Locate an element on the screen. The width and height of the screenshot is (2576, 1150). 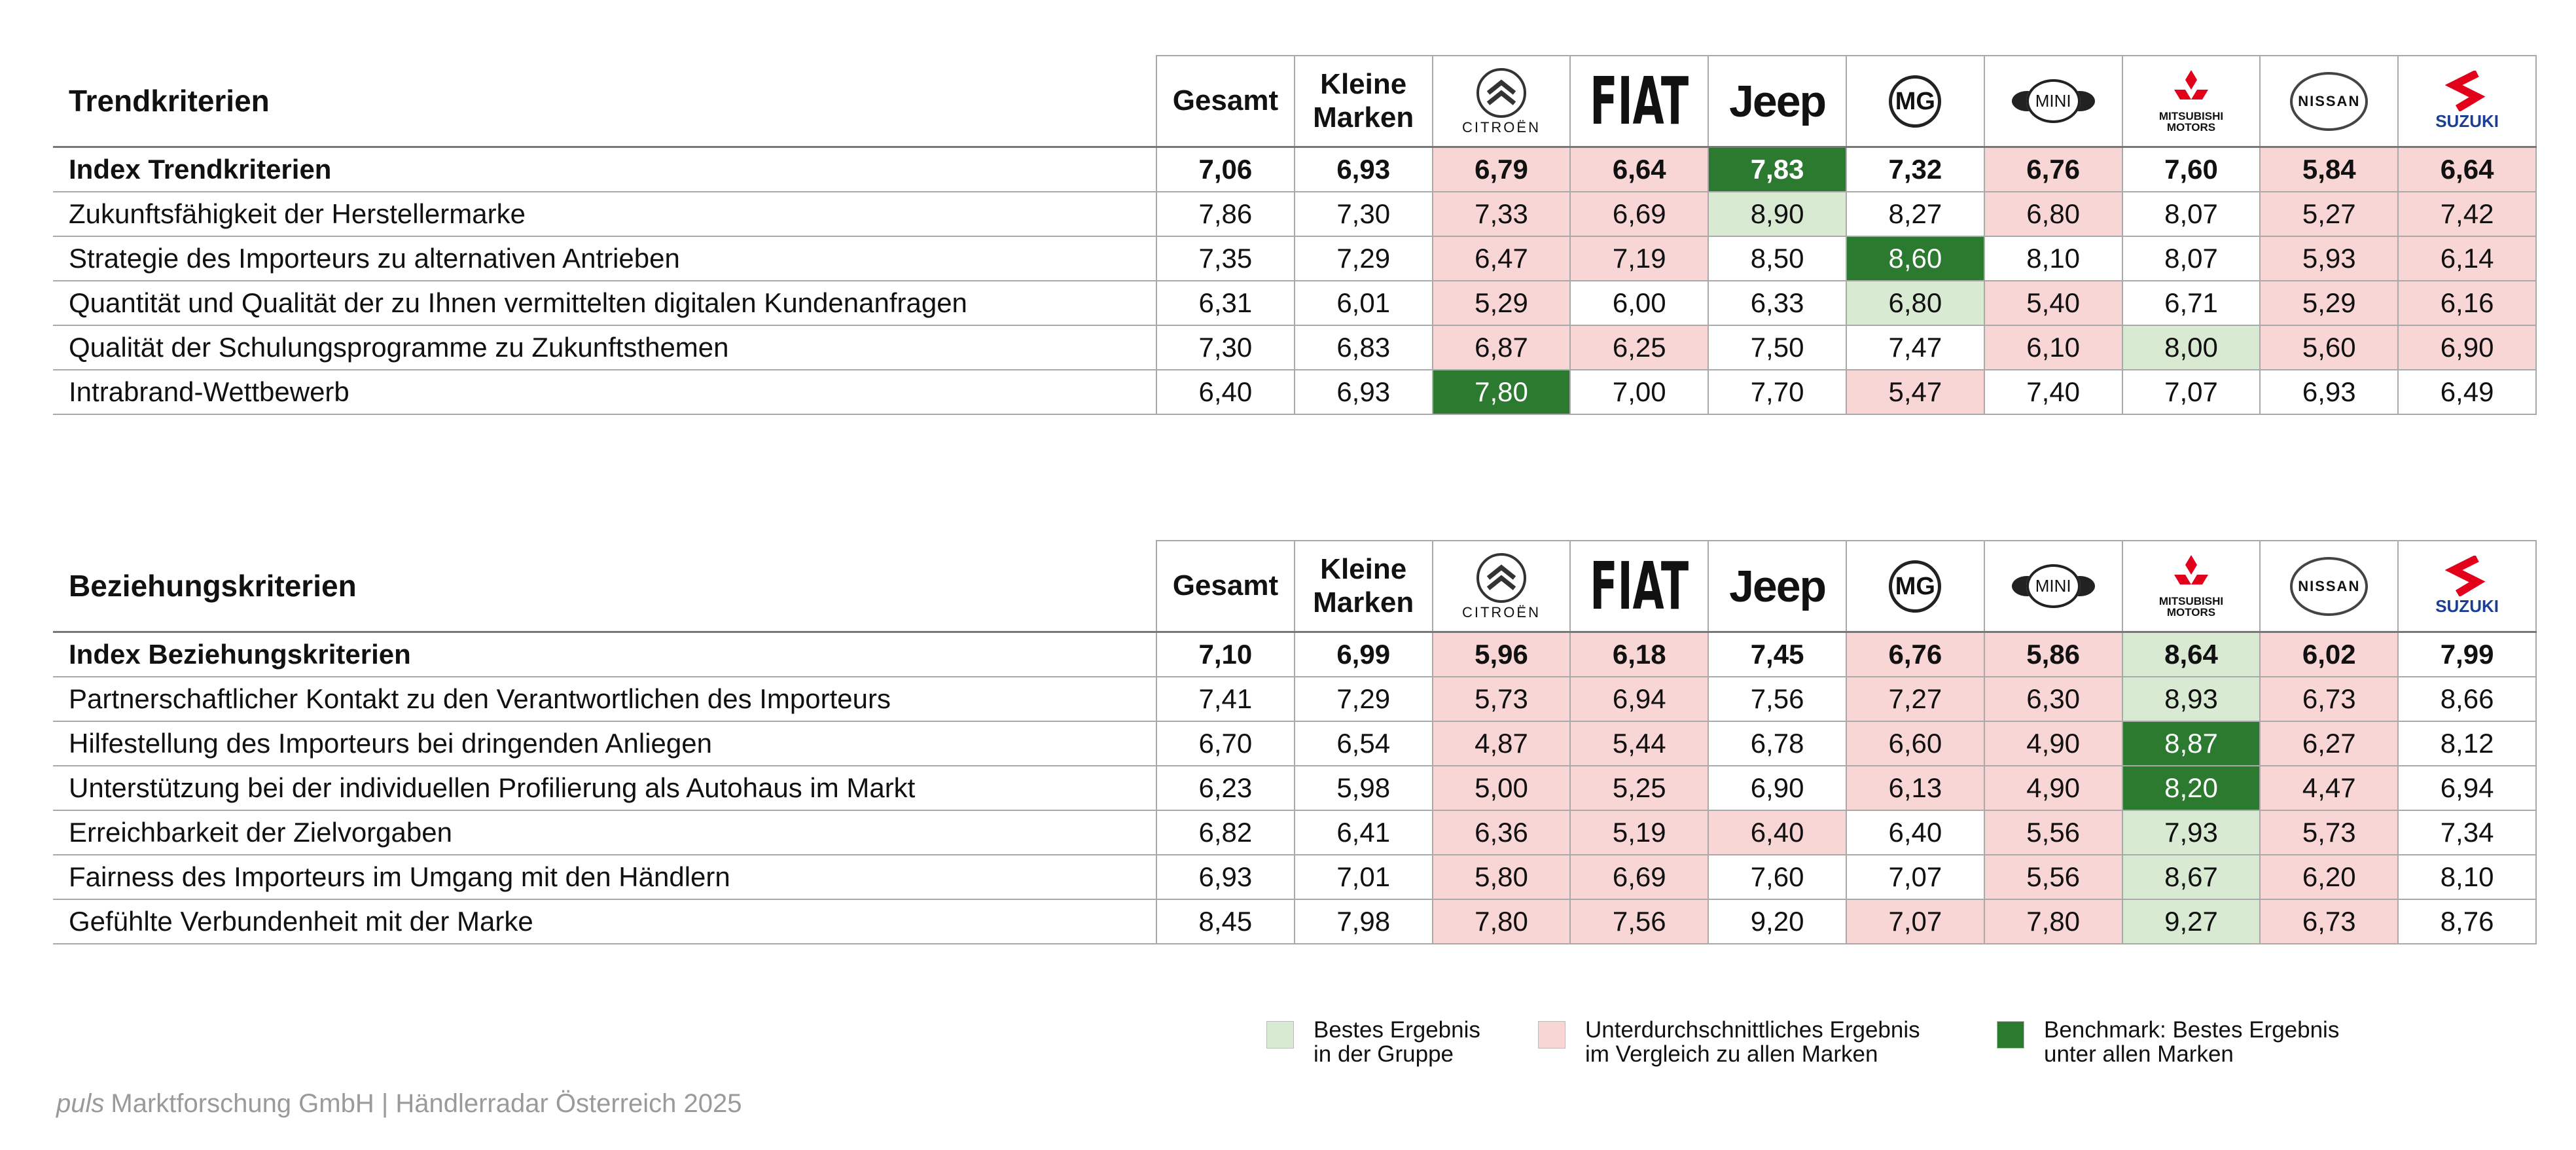
legend-swatch is located at coordinates (1280, 1035).